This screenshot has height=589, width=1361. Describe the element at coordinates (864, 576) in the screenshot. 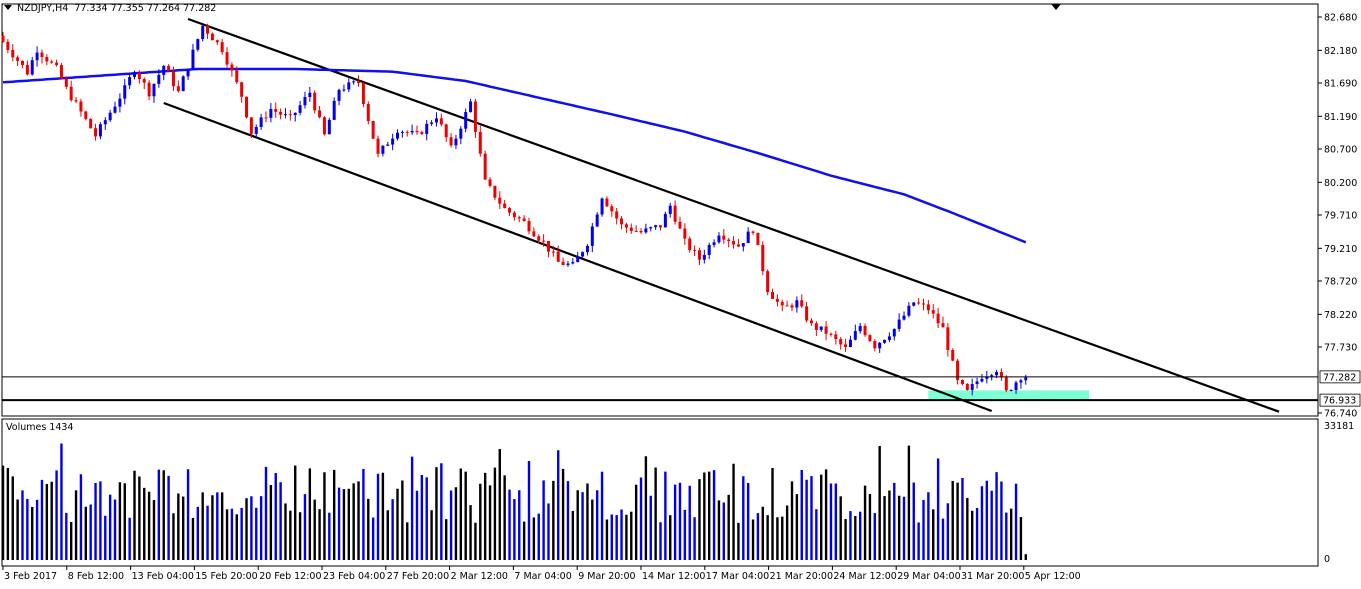

I see `time-tick-label: 24 Mar 12:00` at that location.